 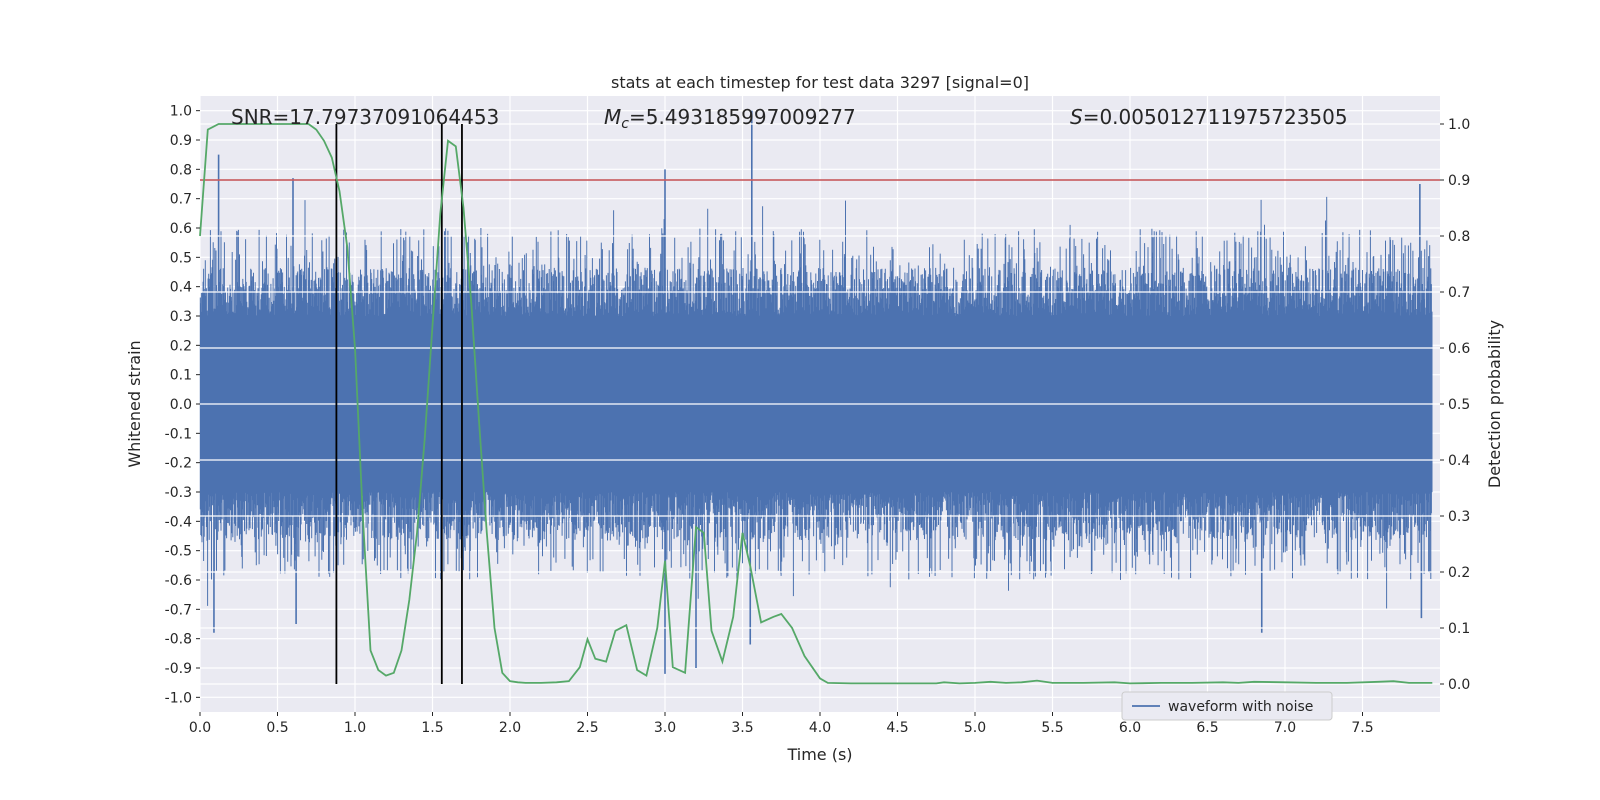 I want to click on x-tick-label: 1.0, so click(x=355, y=728).